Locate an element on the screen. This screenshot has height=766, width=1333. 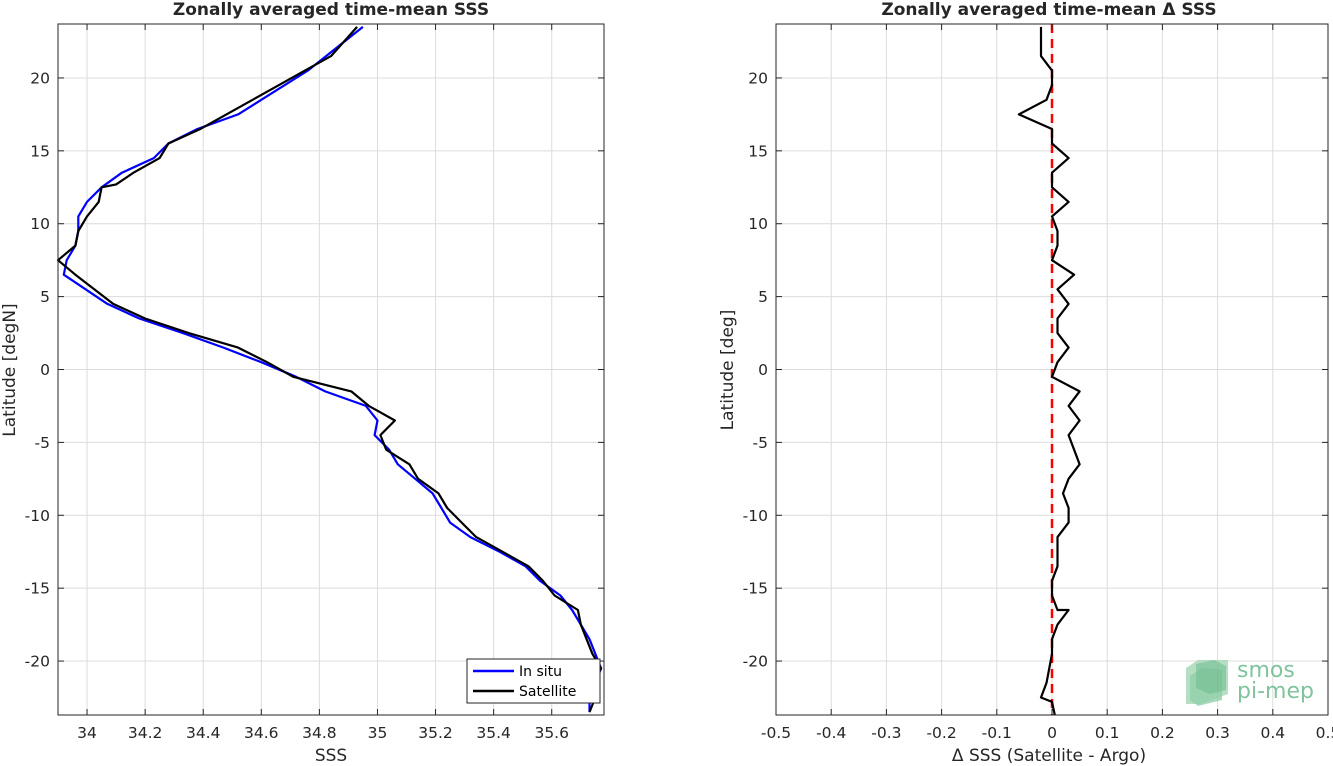
series-lines is located at coordinates (1049, 370).